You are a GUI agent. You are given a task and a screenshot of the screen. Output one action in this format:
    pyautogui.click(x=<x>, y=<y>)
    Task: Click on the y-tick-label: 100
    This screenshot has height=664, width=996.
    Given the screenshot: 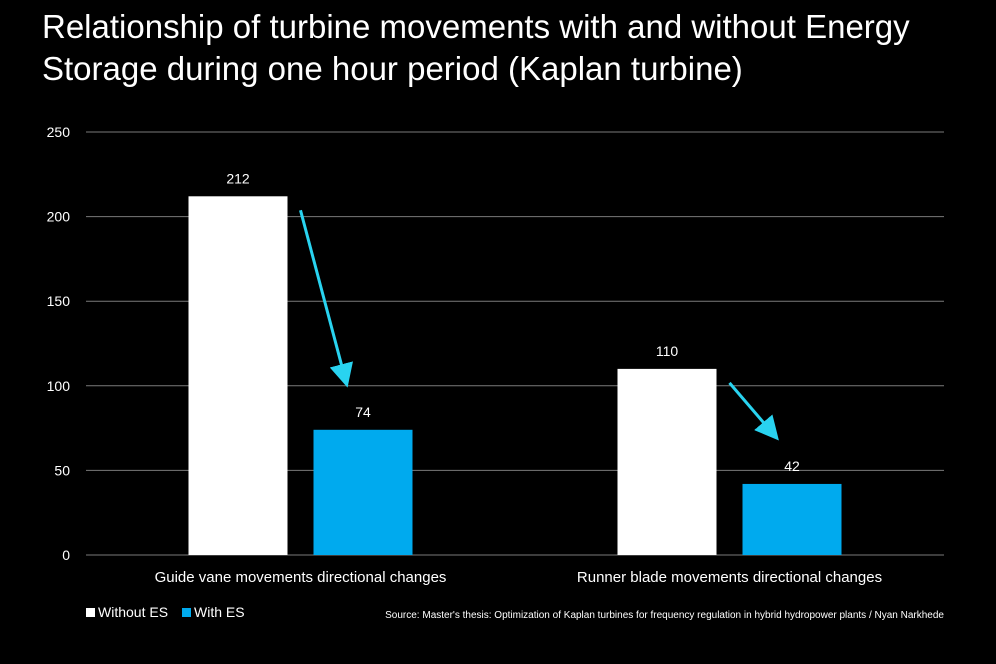 What is the action you would take?
    pyautogui.click(x=59, y=386)
    